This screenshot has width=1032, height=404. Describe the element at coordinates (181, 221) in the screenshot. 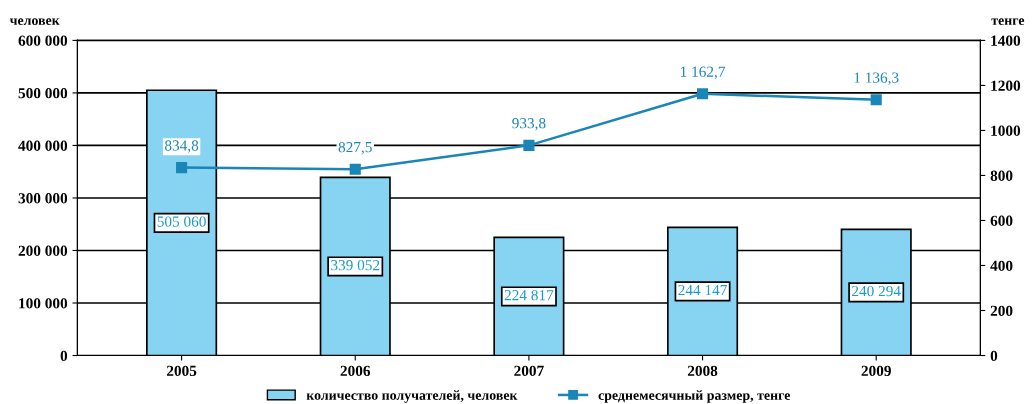

I see `data-label: 505 060` at that location.